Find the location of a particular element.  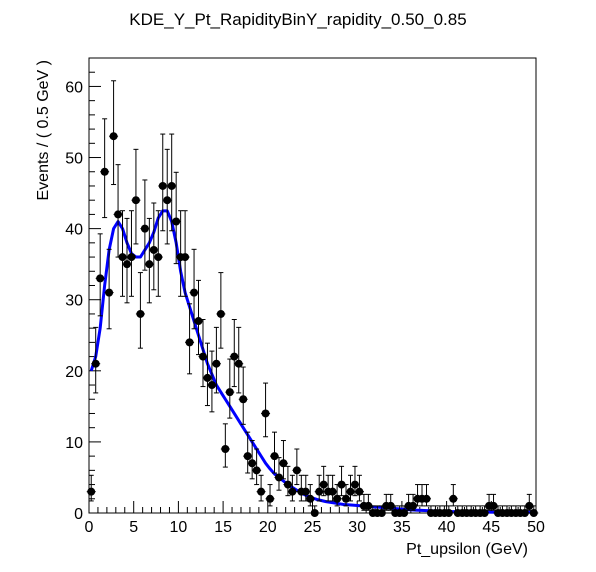

y-tick-label: 30 is located at coordinates (74, 301).